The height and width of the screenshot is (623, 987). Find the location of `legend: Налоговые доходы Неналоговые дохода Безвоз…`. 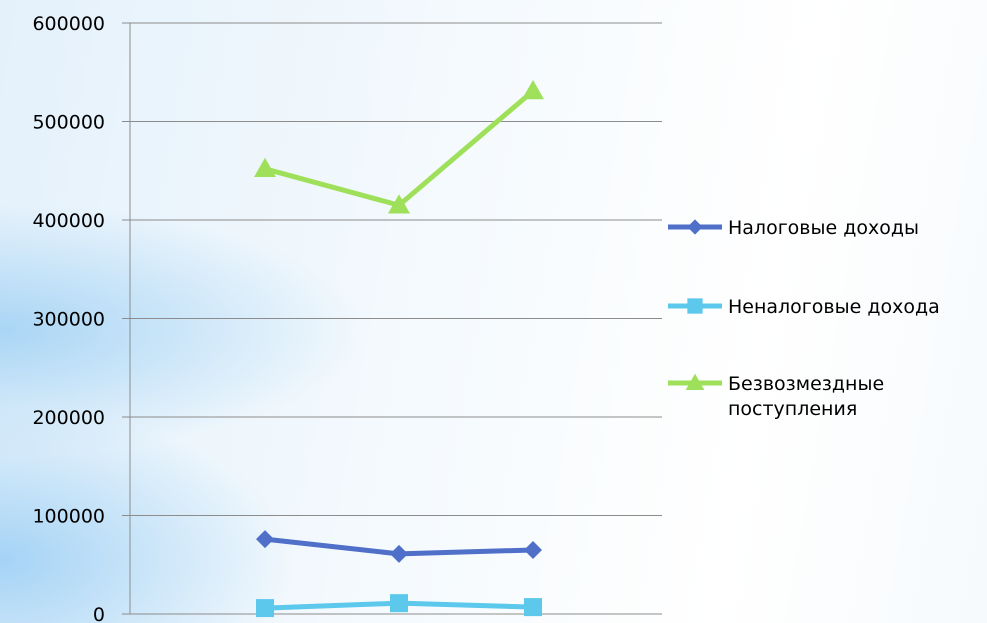

legend: Налоговые доходы Неналоговые дохода Безвоз… is located at coordinates (804, 318).